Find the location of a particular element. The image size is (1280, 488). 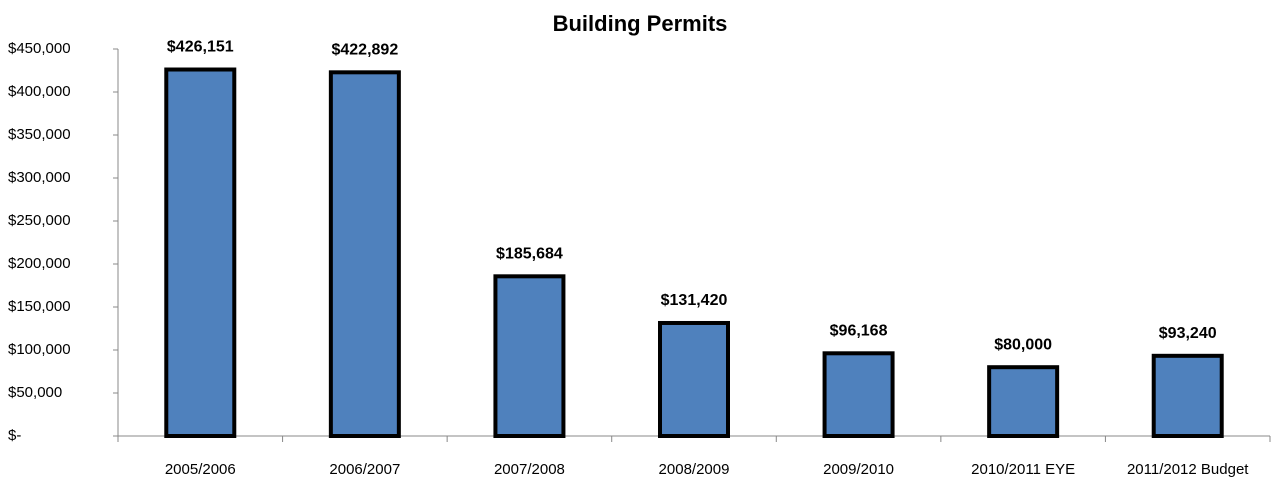

y-tick-label: $200,000 is located at coordinates (39, 263).